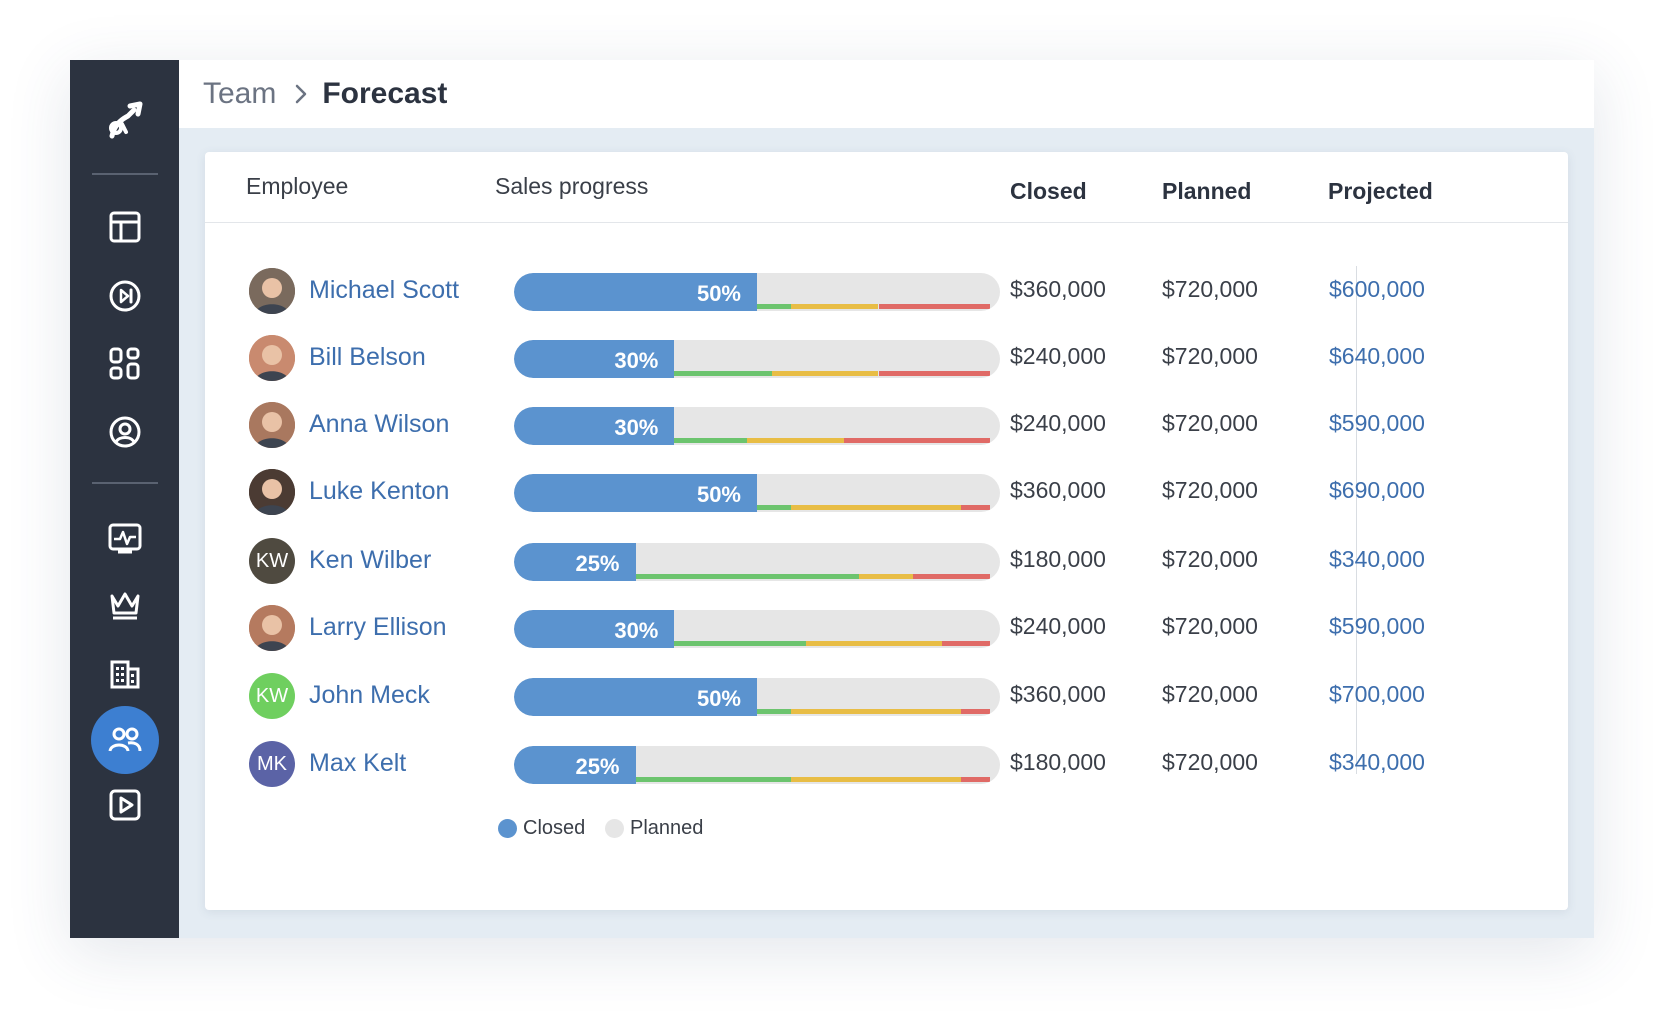 Image resolution: width=1662 pixels, height=1016 pixels. I want to click on avatar-initials: MK, so click(272, 764).